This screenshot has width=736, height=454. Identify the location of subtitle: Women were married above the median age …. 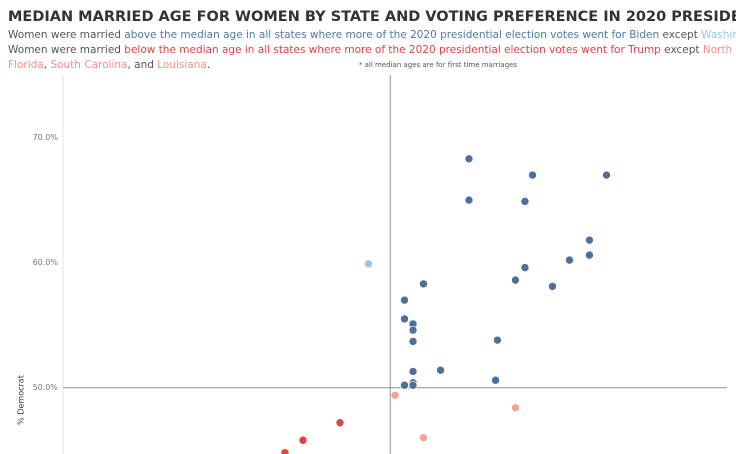
(372, 35).